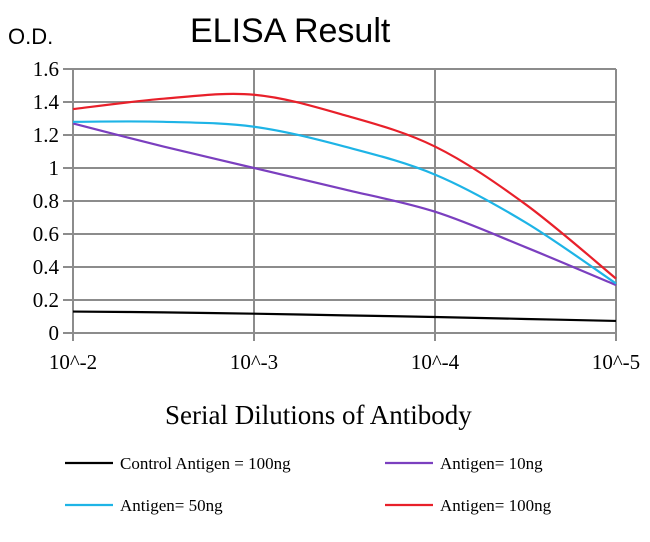 The image size is (650, 542). What do you see at coordinates (205, 463) in the screenshot?
I see `legend-label: Control Antigen = 100ng` at bounding box center [205, 463].